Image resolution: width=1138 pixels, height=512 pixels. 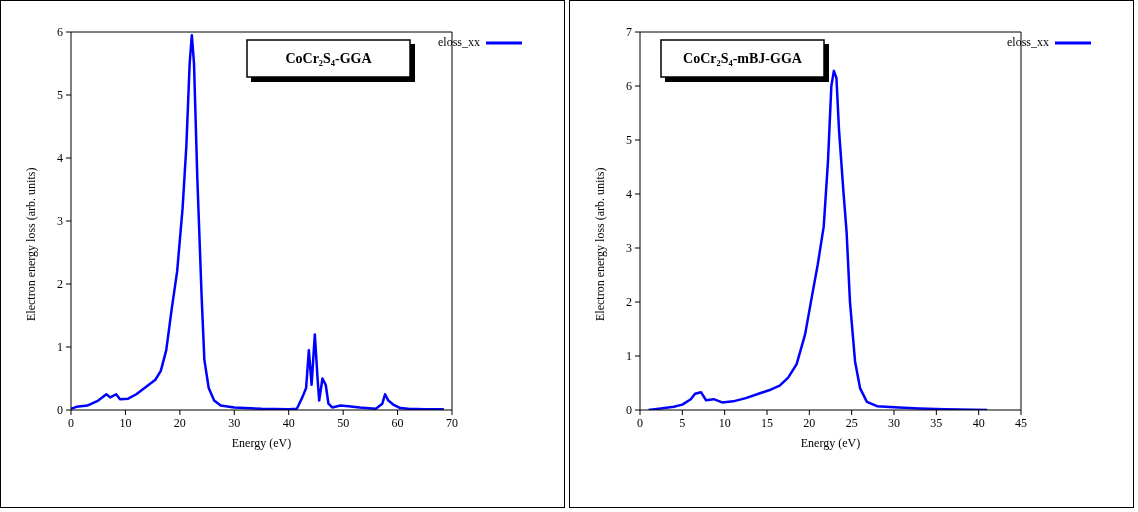 What do you see at coordinates (742, 58) in the screenshot?
I see `text: CoCr₂S₄-mBJ-GGA` at bounding box center [742, 58].